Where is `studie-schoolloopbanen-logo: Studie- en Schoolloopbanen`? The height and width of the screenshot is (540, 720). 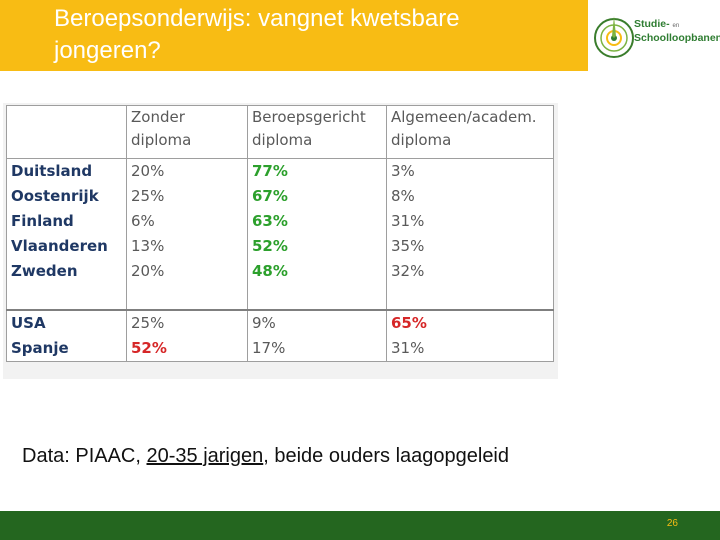 studie-schoolloopbanen-logo: Studie- en Schoolloopbanen is located at coordinates (656, 38).